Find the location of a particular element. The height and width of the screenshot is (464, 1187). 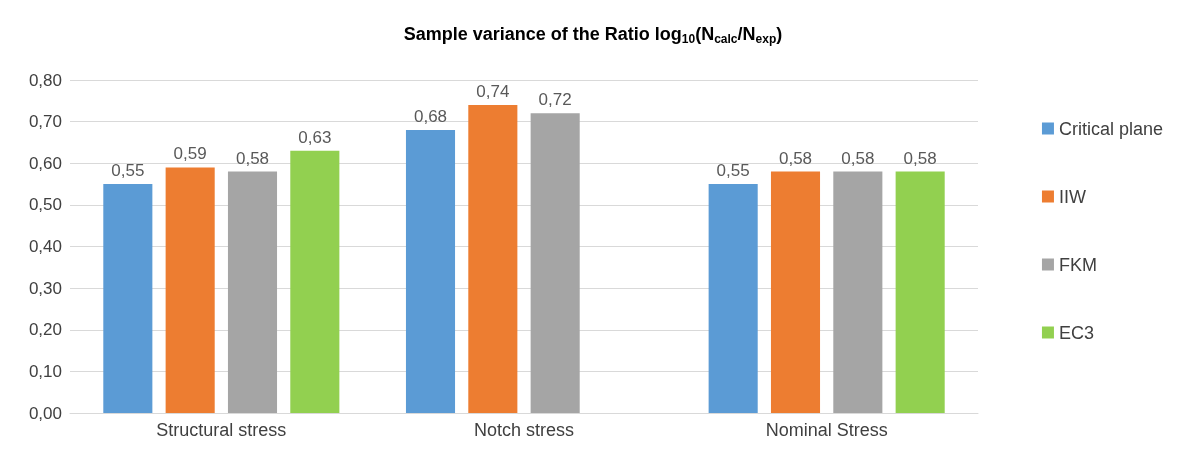

y-tick-label: 0,50 is located at coordinates (45, 205).